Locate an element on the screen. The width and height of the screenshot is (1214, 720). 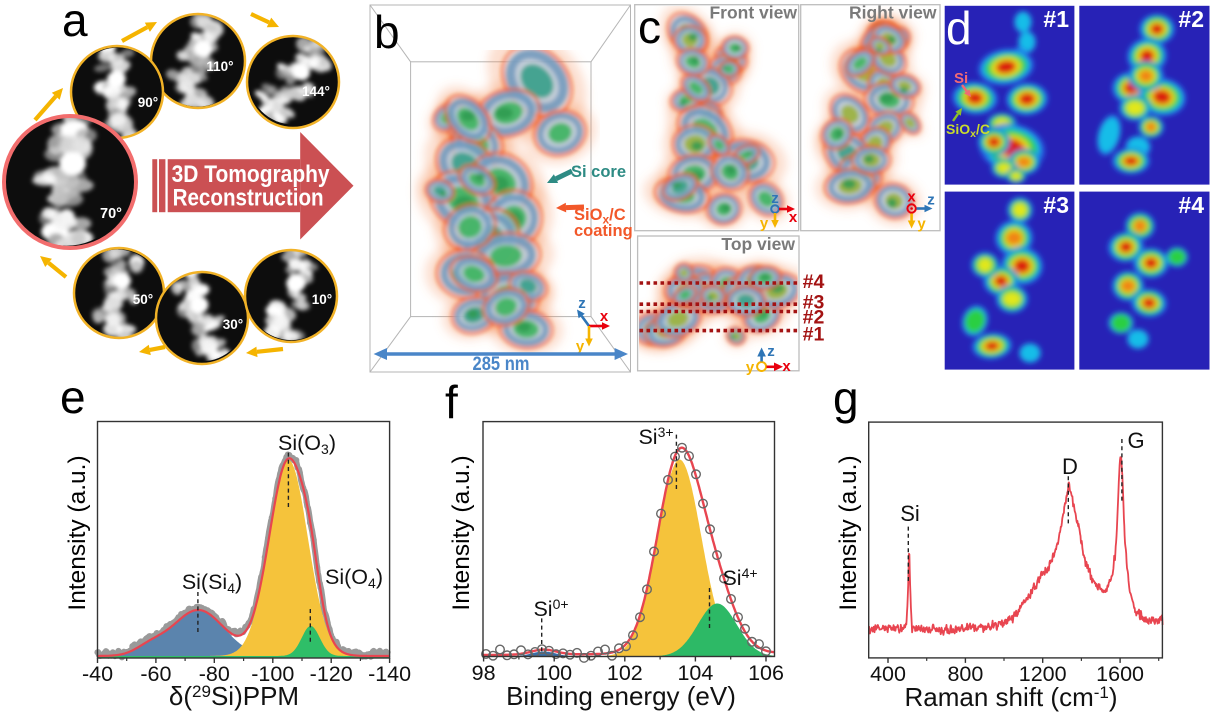
svg-text: δ(29Si)PPM is located at coordinates (234, 696).